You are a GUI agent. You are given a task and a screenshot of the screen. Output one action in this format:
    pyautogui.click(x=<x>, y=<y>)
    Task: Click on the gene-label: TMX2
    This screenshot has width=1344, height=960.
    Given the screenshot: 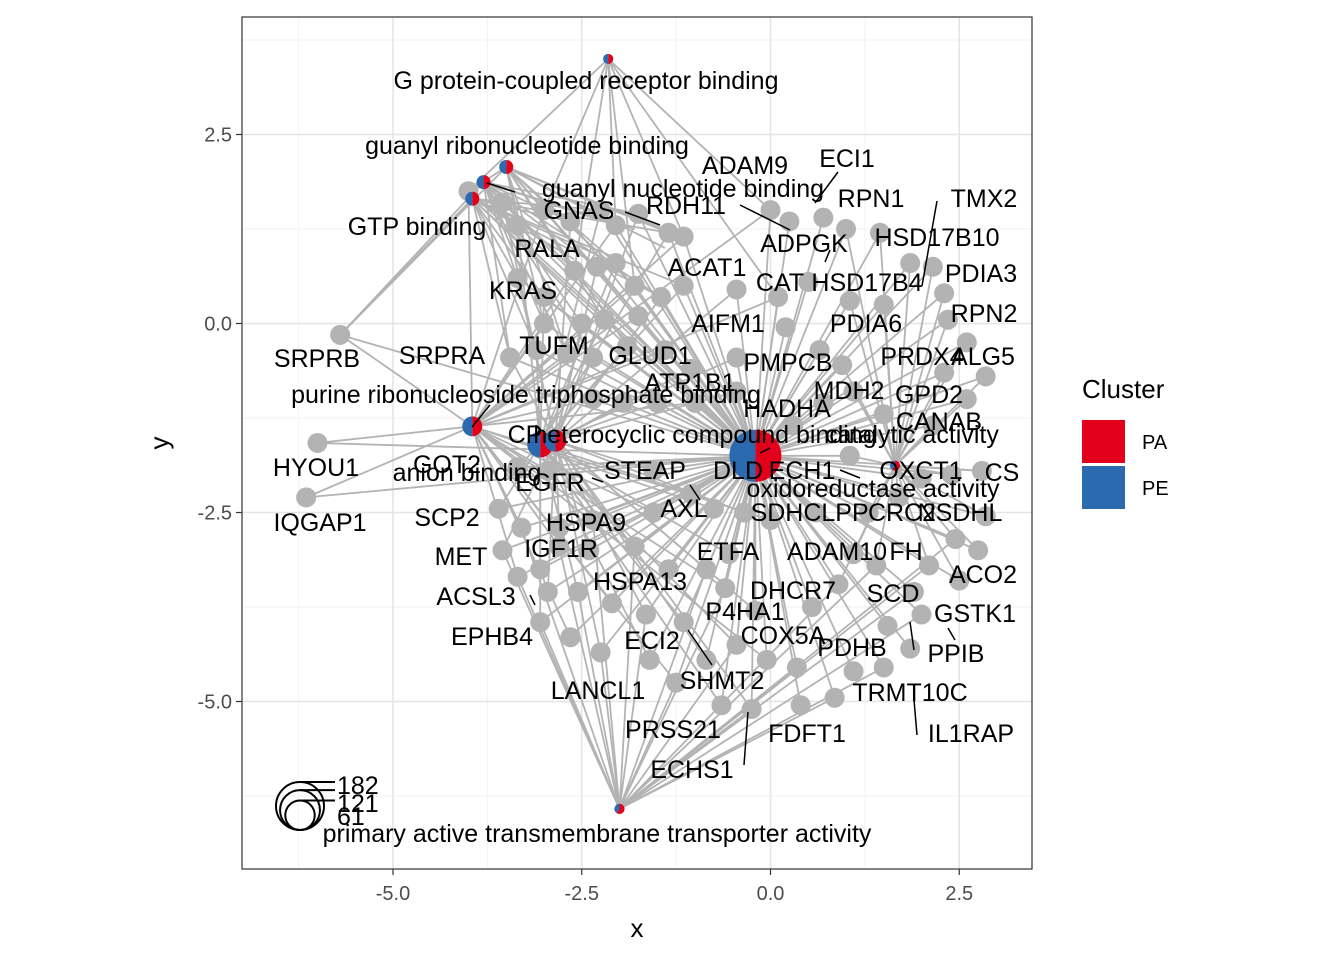 What is the action you would take?
    pyautogui.click(x=984, y=199)
    